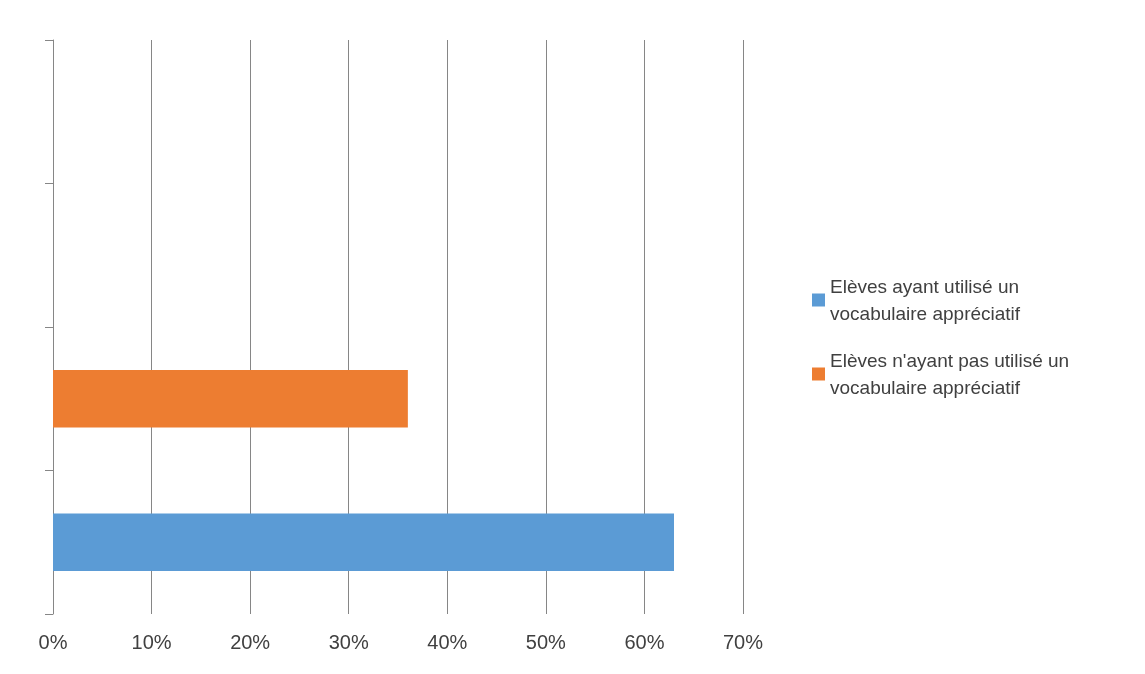 This screenshot has width=1145, height=674. What do you see at coordinates (743, 642) in the screenshot?
I see `x-tick-label: 70%` at bounding box center [743, 642].